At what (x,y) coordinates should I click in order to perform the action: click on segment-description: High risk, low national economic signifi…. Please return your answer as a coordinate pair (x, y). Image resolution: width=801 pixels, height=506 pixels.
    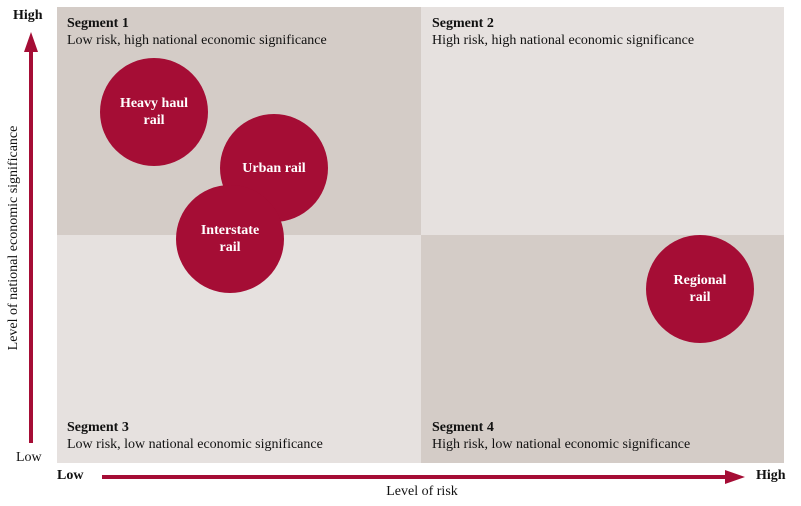
    Looking at the image, I should click on (561, 444).